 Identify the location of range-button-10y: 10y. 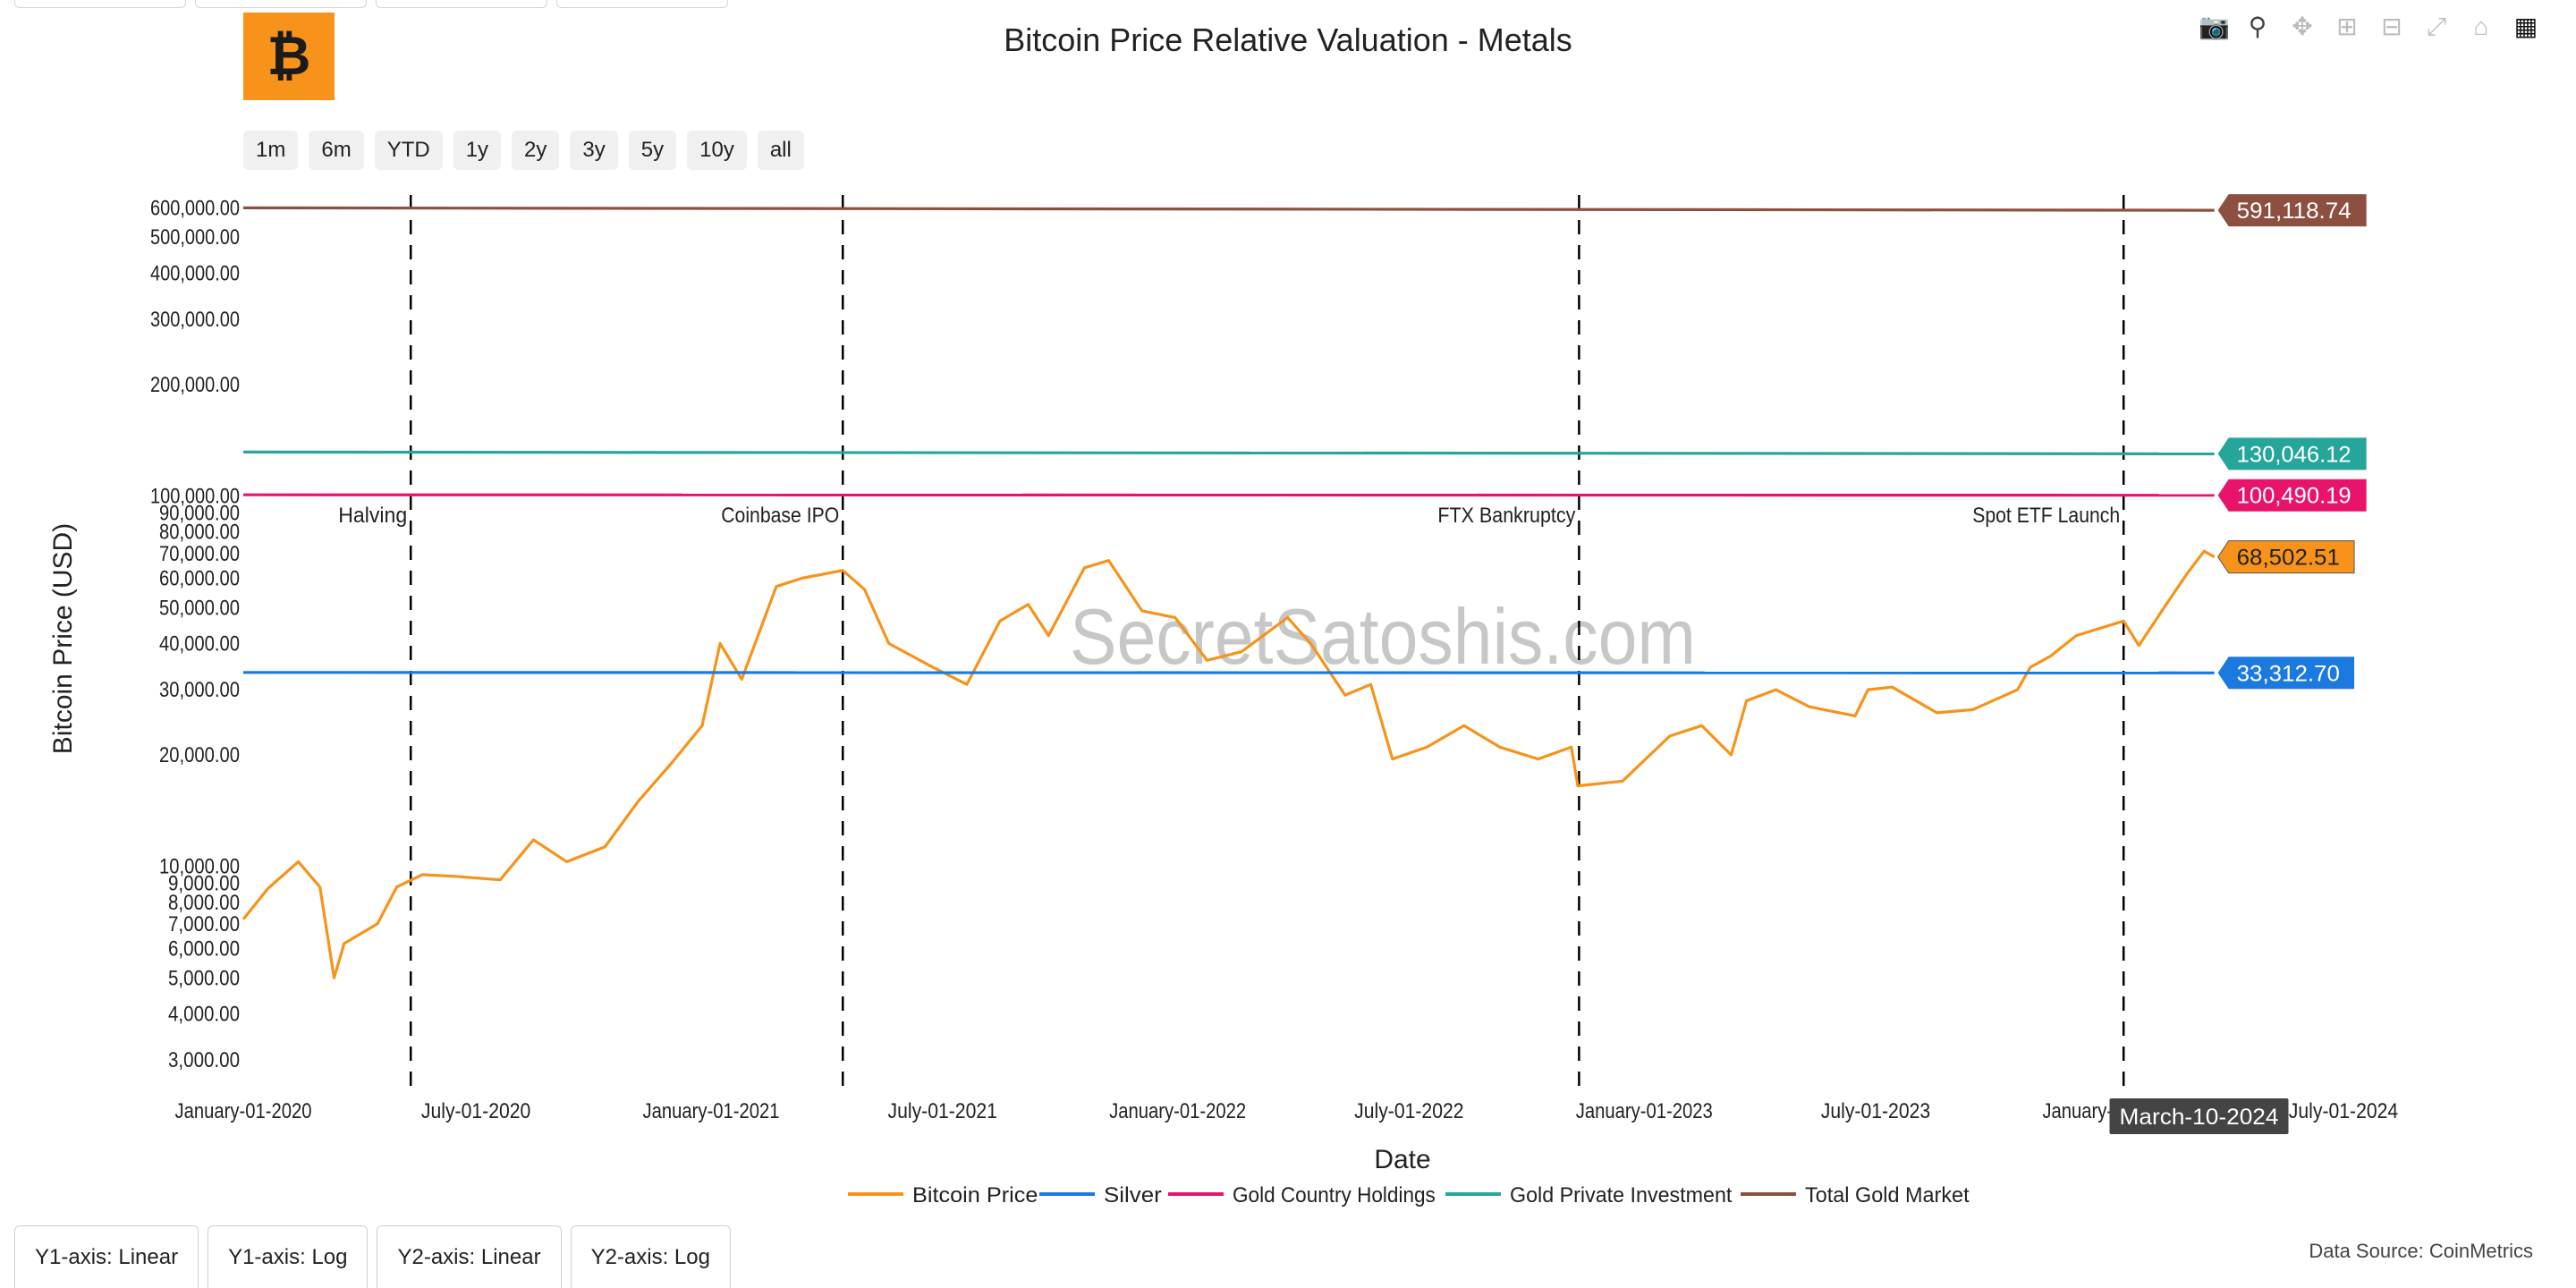
(717, 150).